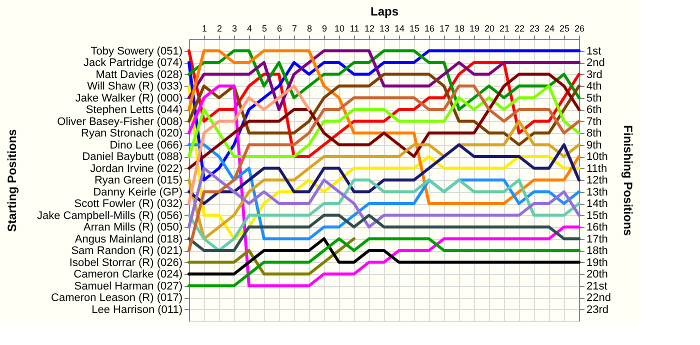 This screenshot has width=700, height=345. Describe the element at coordinates (597, 251) in the screenshot. I see `y-tick-label: 18th` at that location.